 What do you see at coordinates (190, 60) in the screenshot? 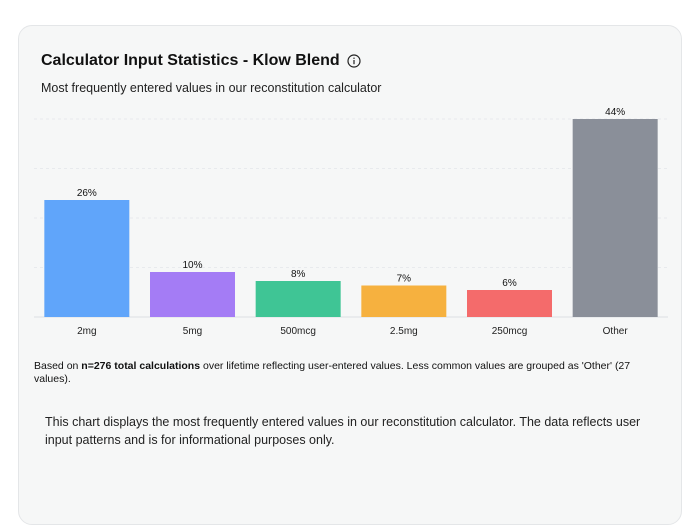
I see `chart-title: Calculator Input Statistics - Klow Blend` at bounding box center [190, 60].